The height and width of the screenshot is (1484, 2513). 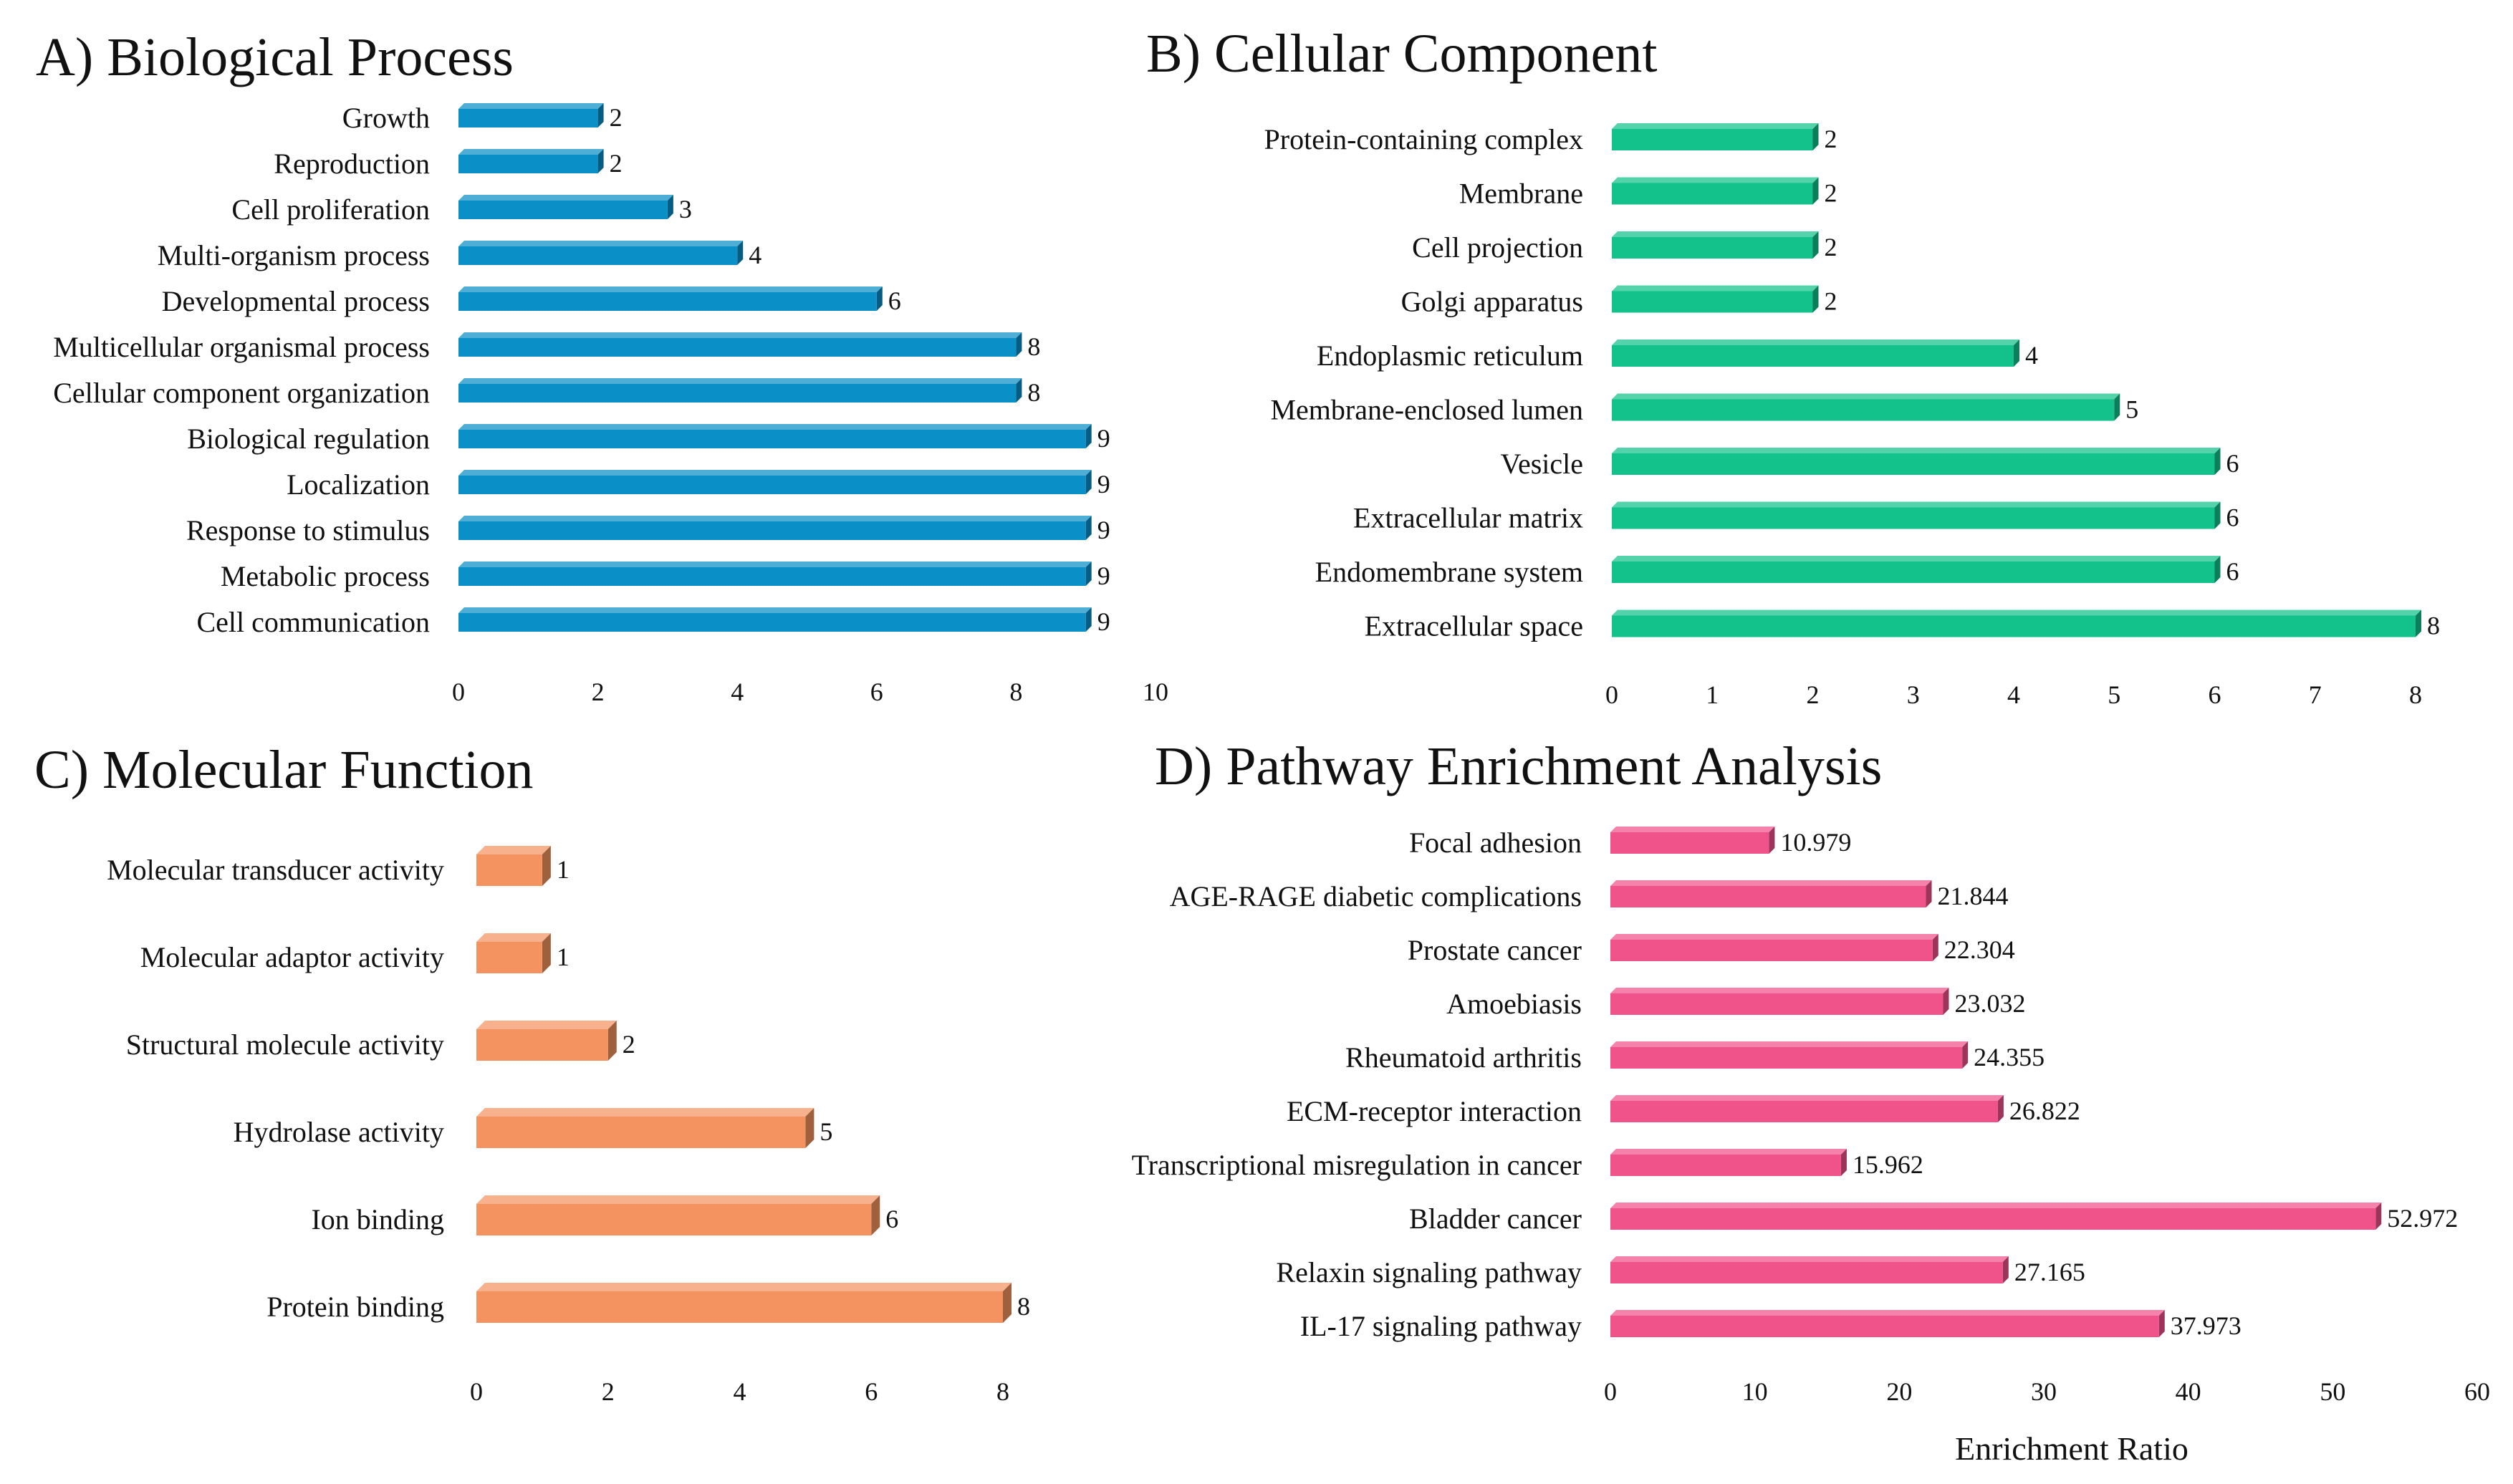 What do you see at coordinates (352, 164) in the screenshot?
I see `category-label: Reproduction` at bounding box center [352, 164].